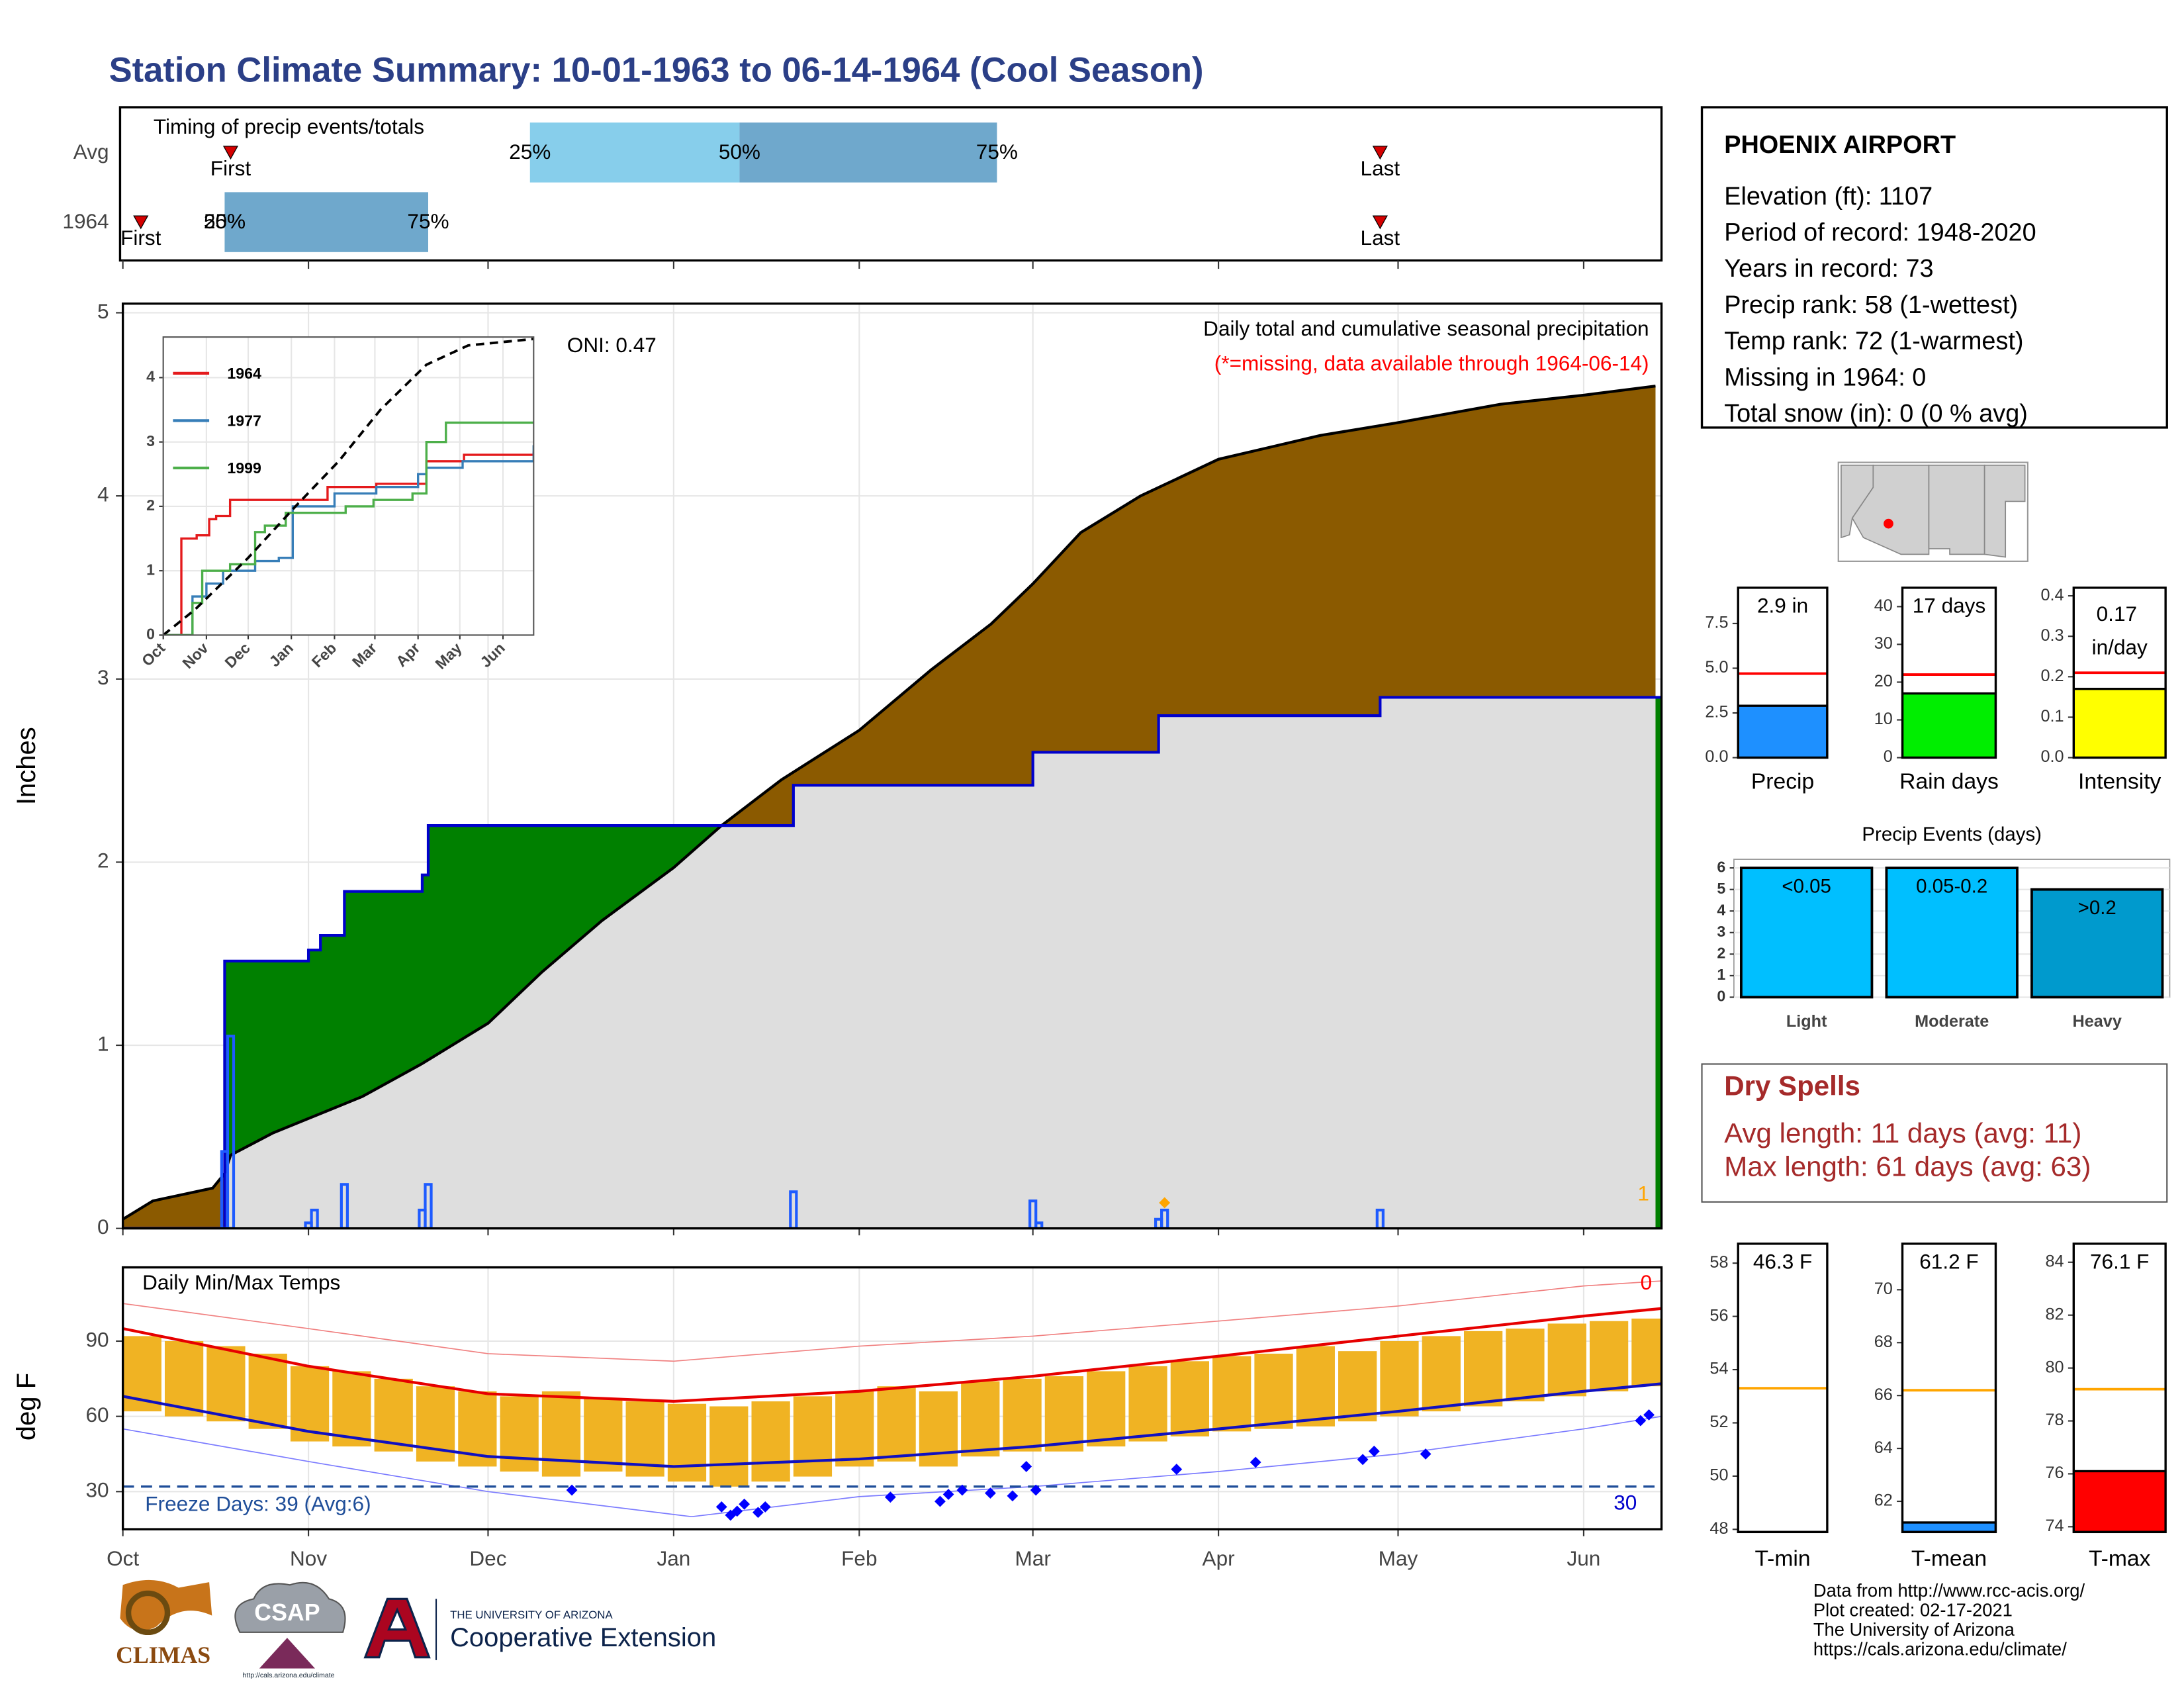 This screenshot has height=1688, width=2184. I want to click on university-text: THE UNIVERSITY OF ARIZONA, so click(531, 1615).